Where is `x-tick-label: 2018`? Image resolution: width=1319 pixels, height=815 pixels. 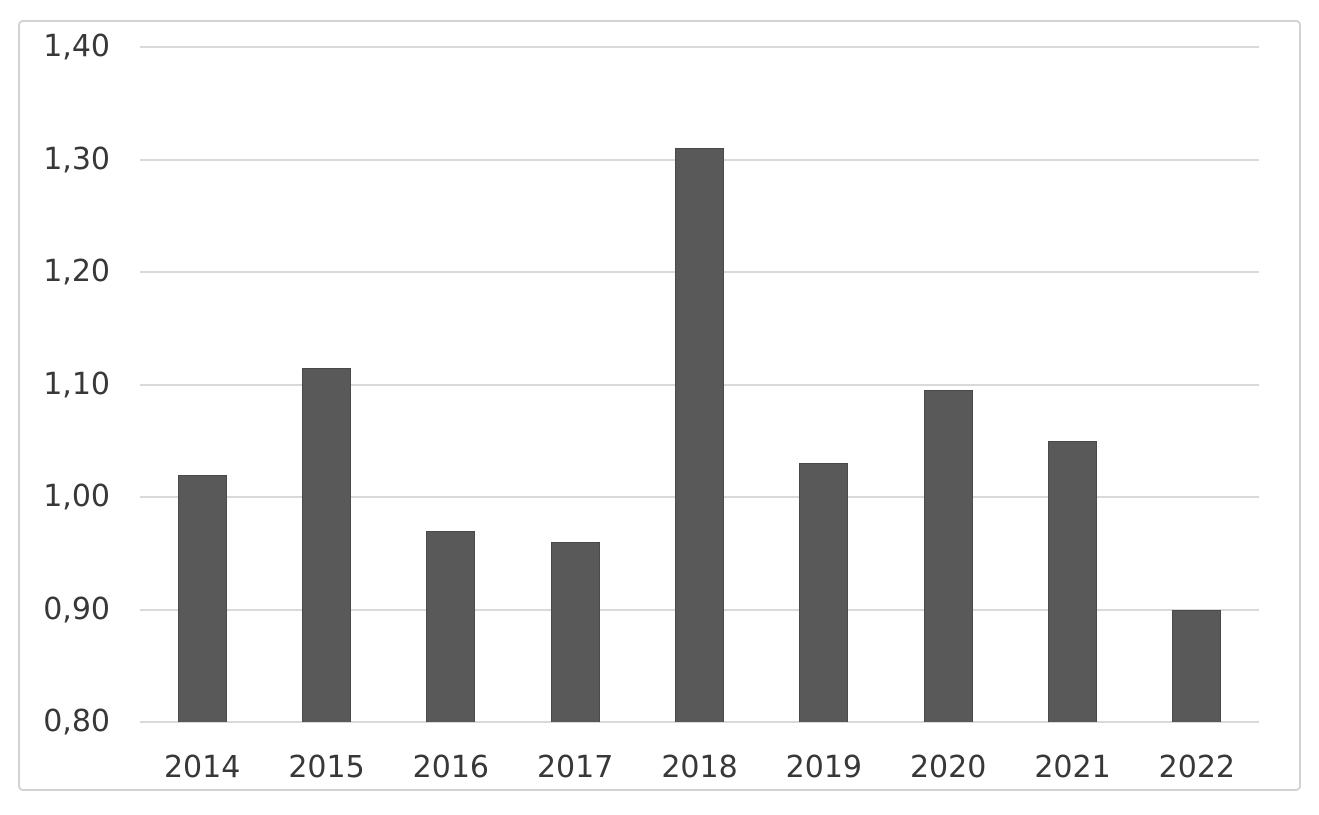 x-tick-label: 2018 is located at coordinates (699, 767).